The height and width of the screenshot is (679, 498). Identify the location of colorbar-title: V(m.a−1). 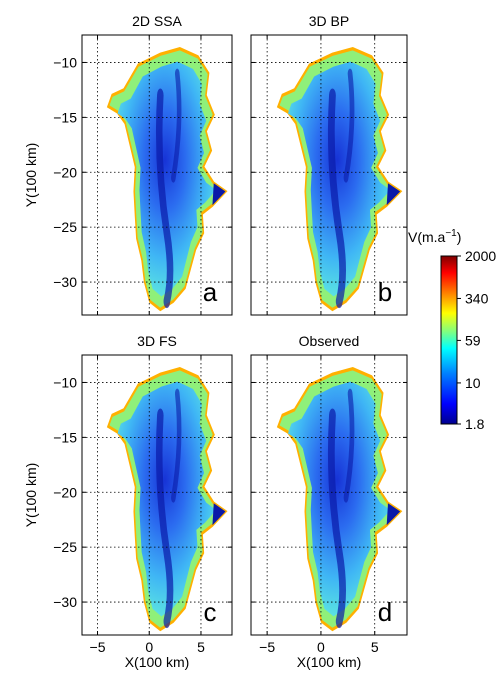
(434, 236).